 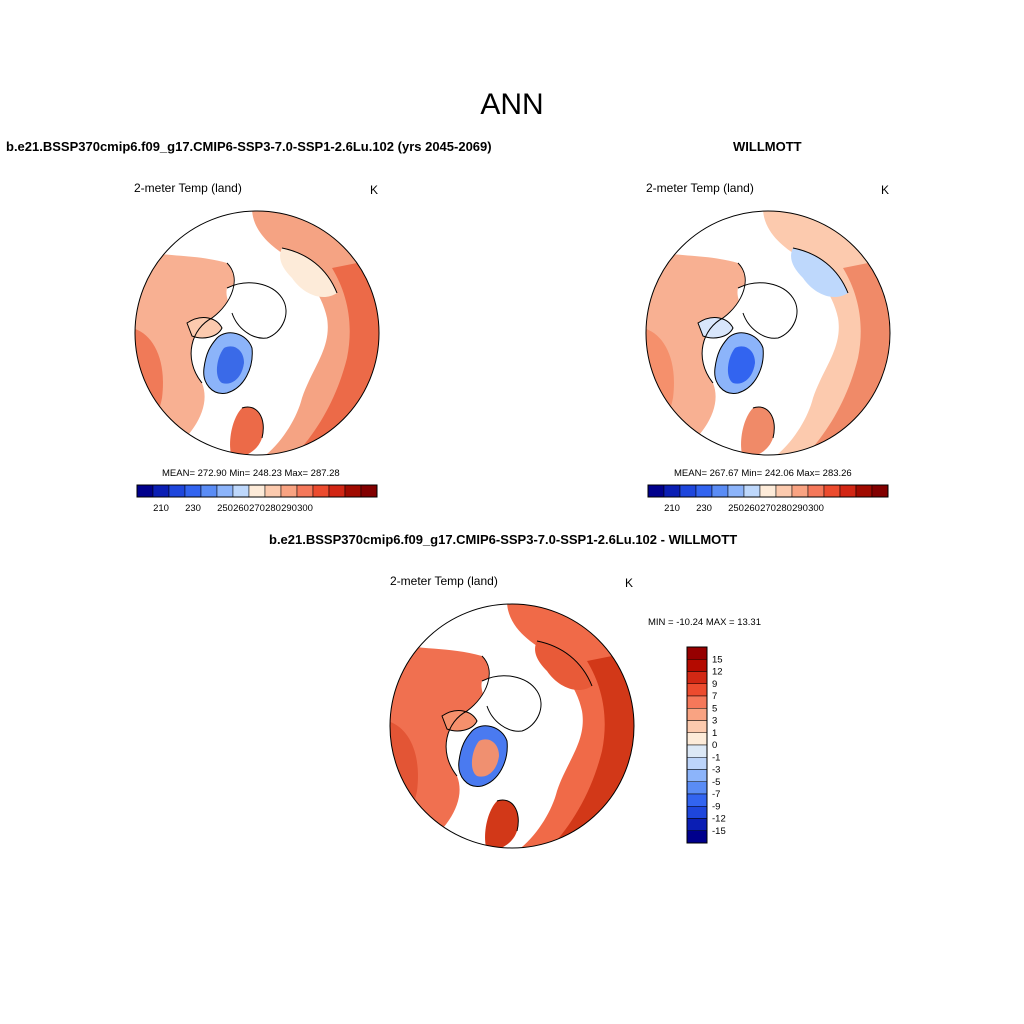 I want to click on panel-obs-field-label: 2-meter Temp (land), so click(x=700, y=188).